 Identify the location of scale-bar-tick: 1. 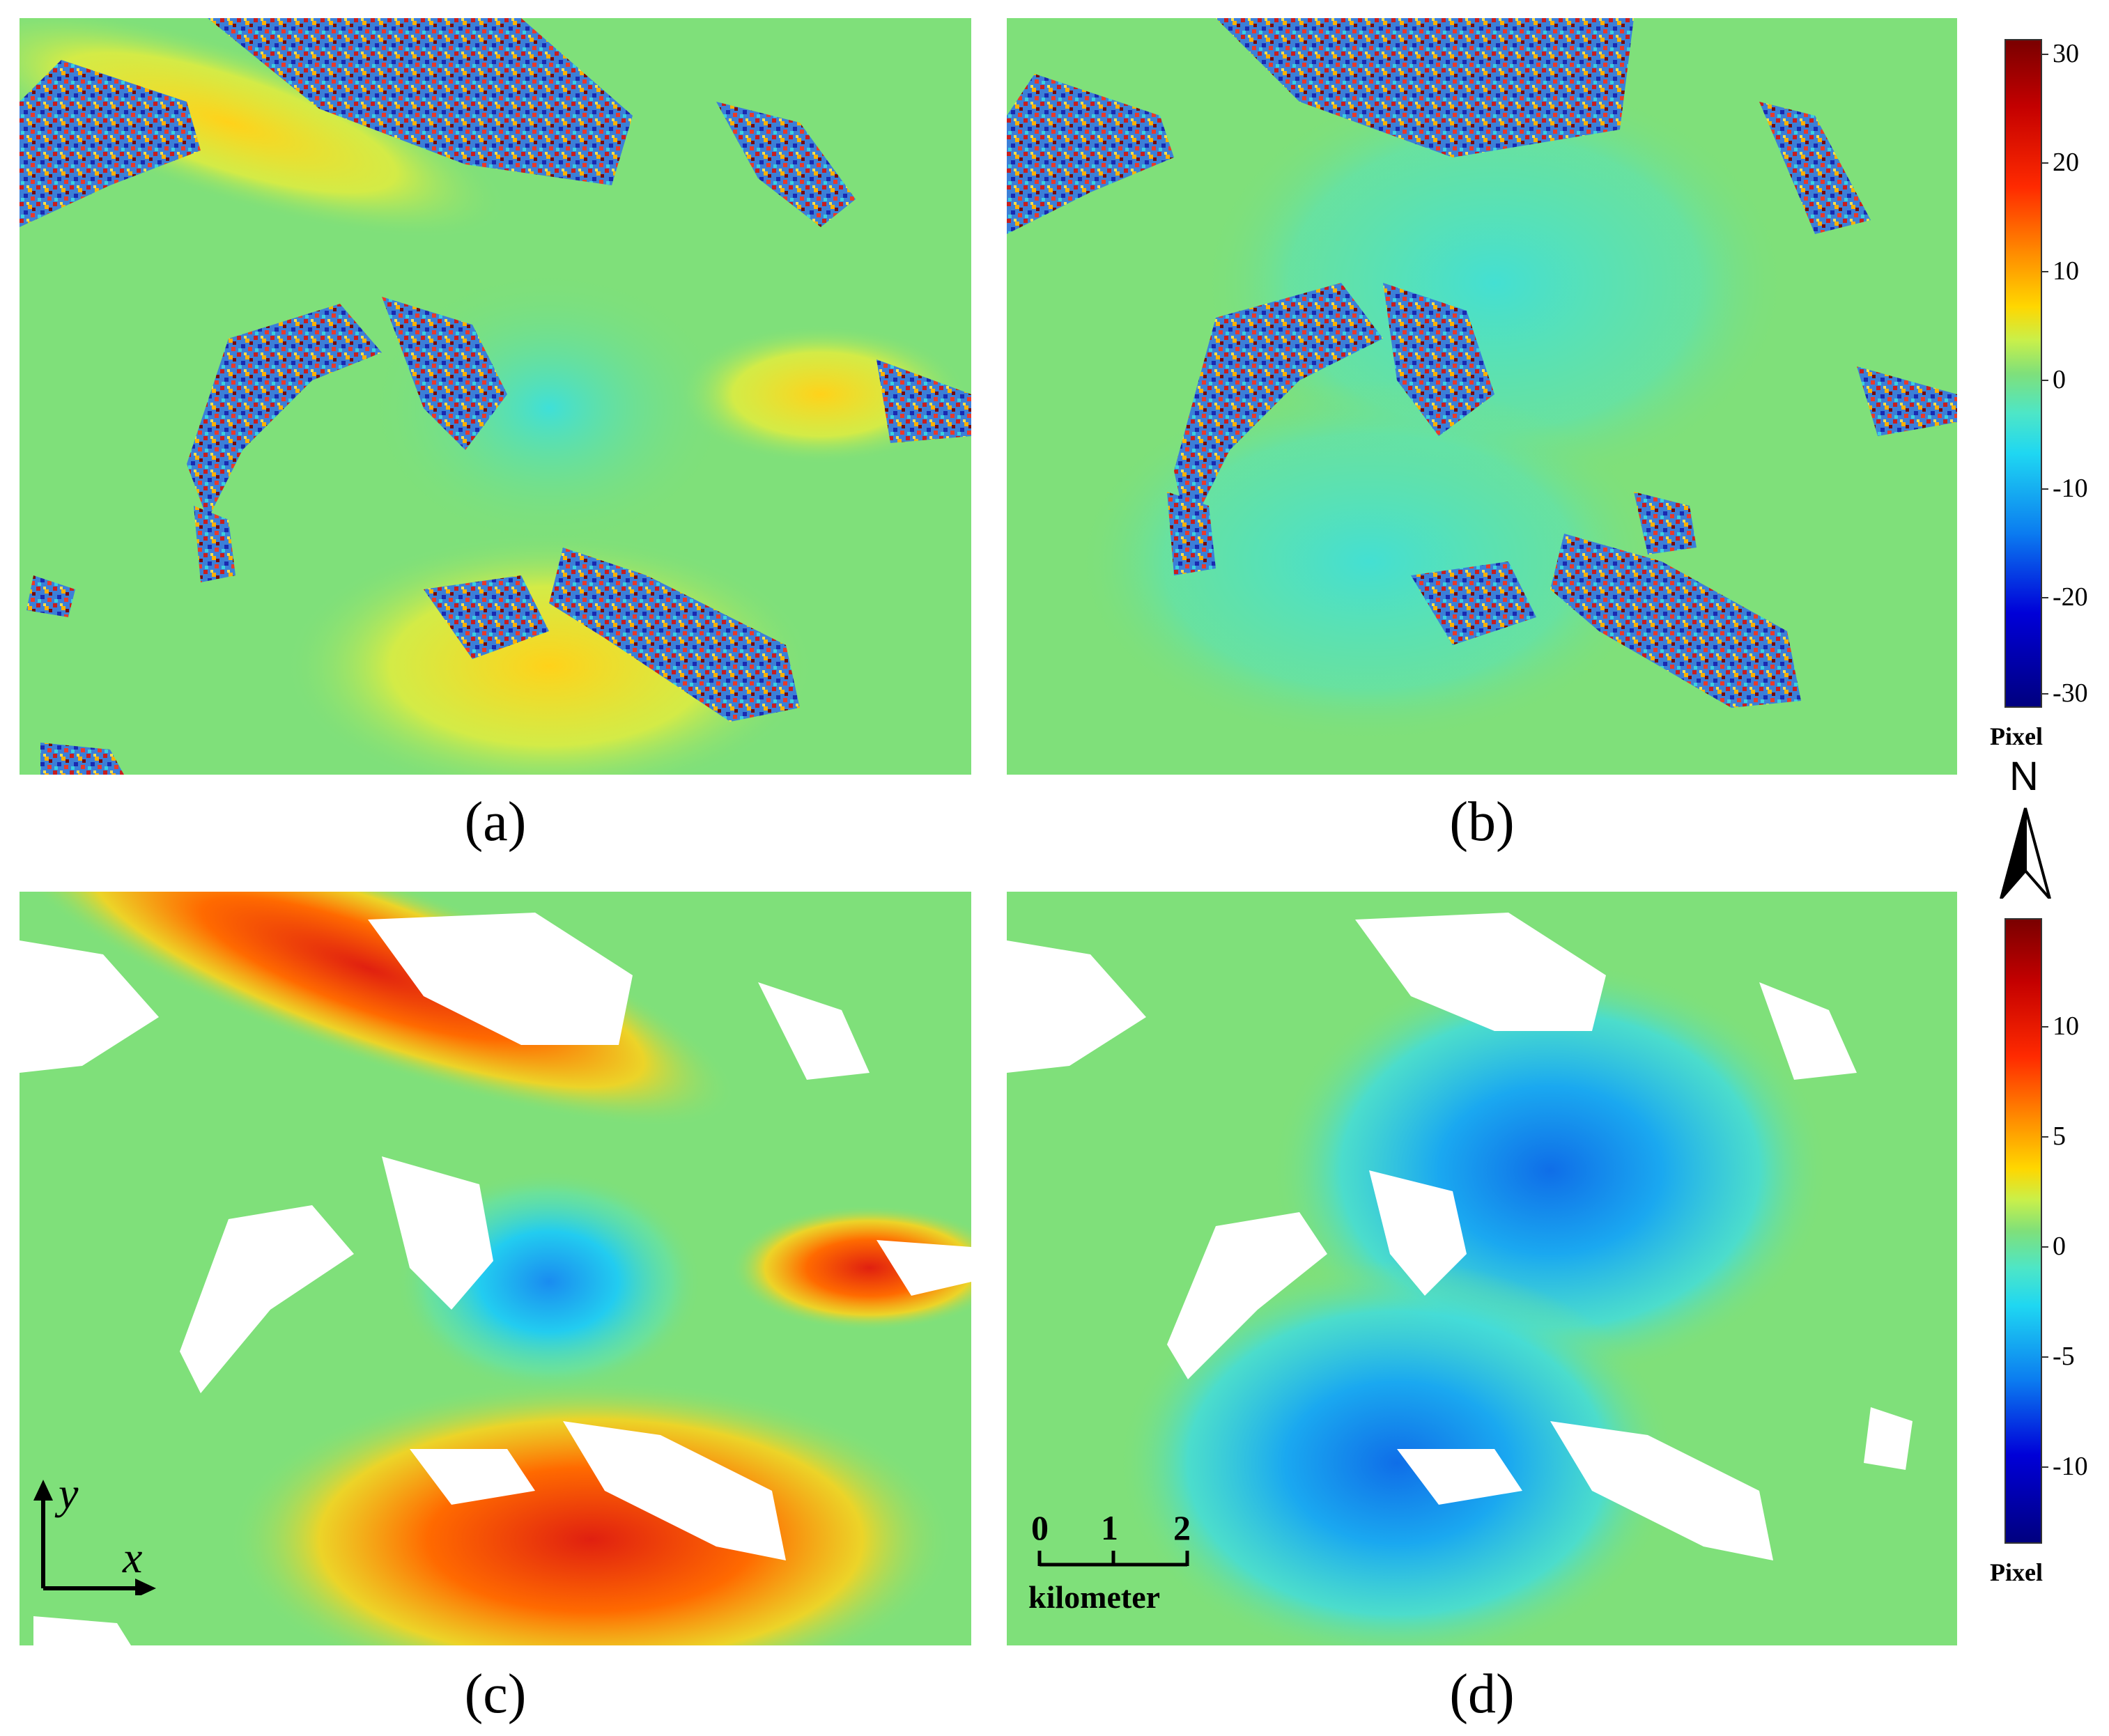
(1109, 1527).